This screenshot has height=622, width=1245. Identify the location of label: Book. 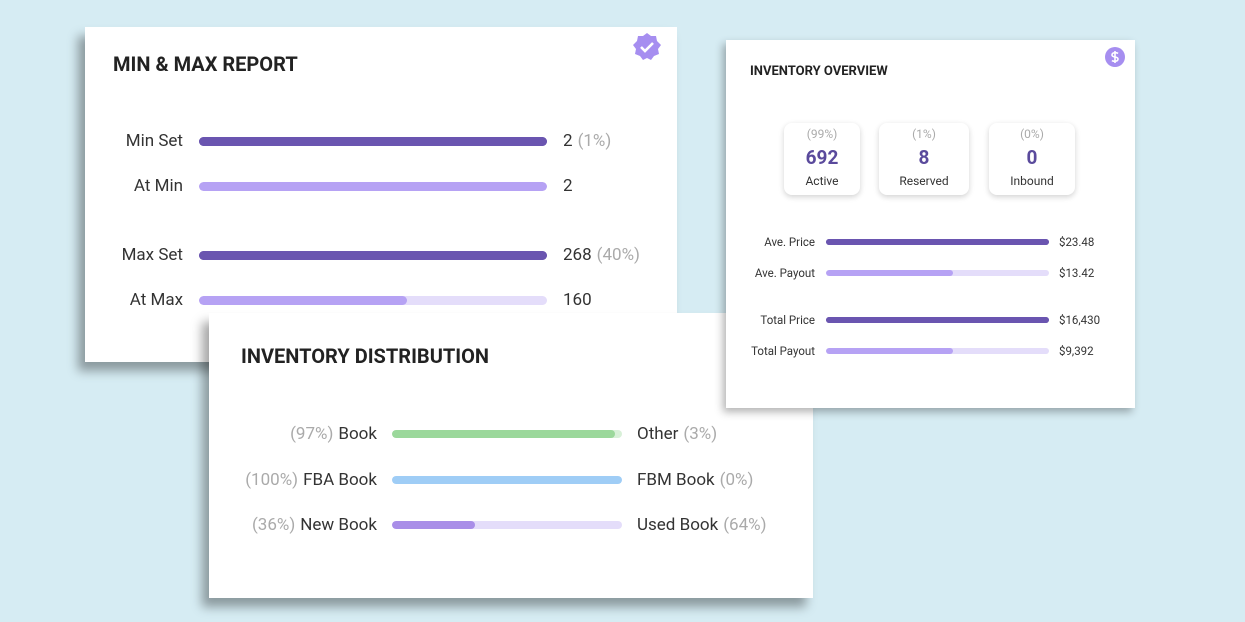
(357, 434).